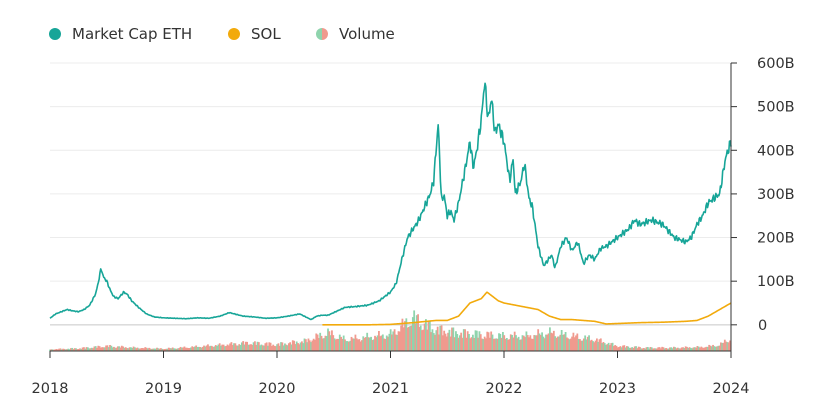 The width and height of the screenshot is (821, 411). What do you see at coordinates (367, 34) in the screenshot?
I see `legend-label-volume: Volume` at bounding box center [367, 34].